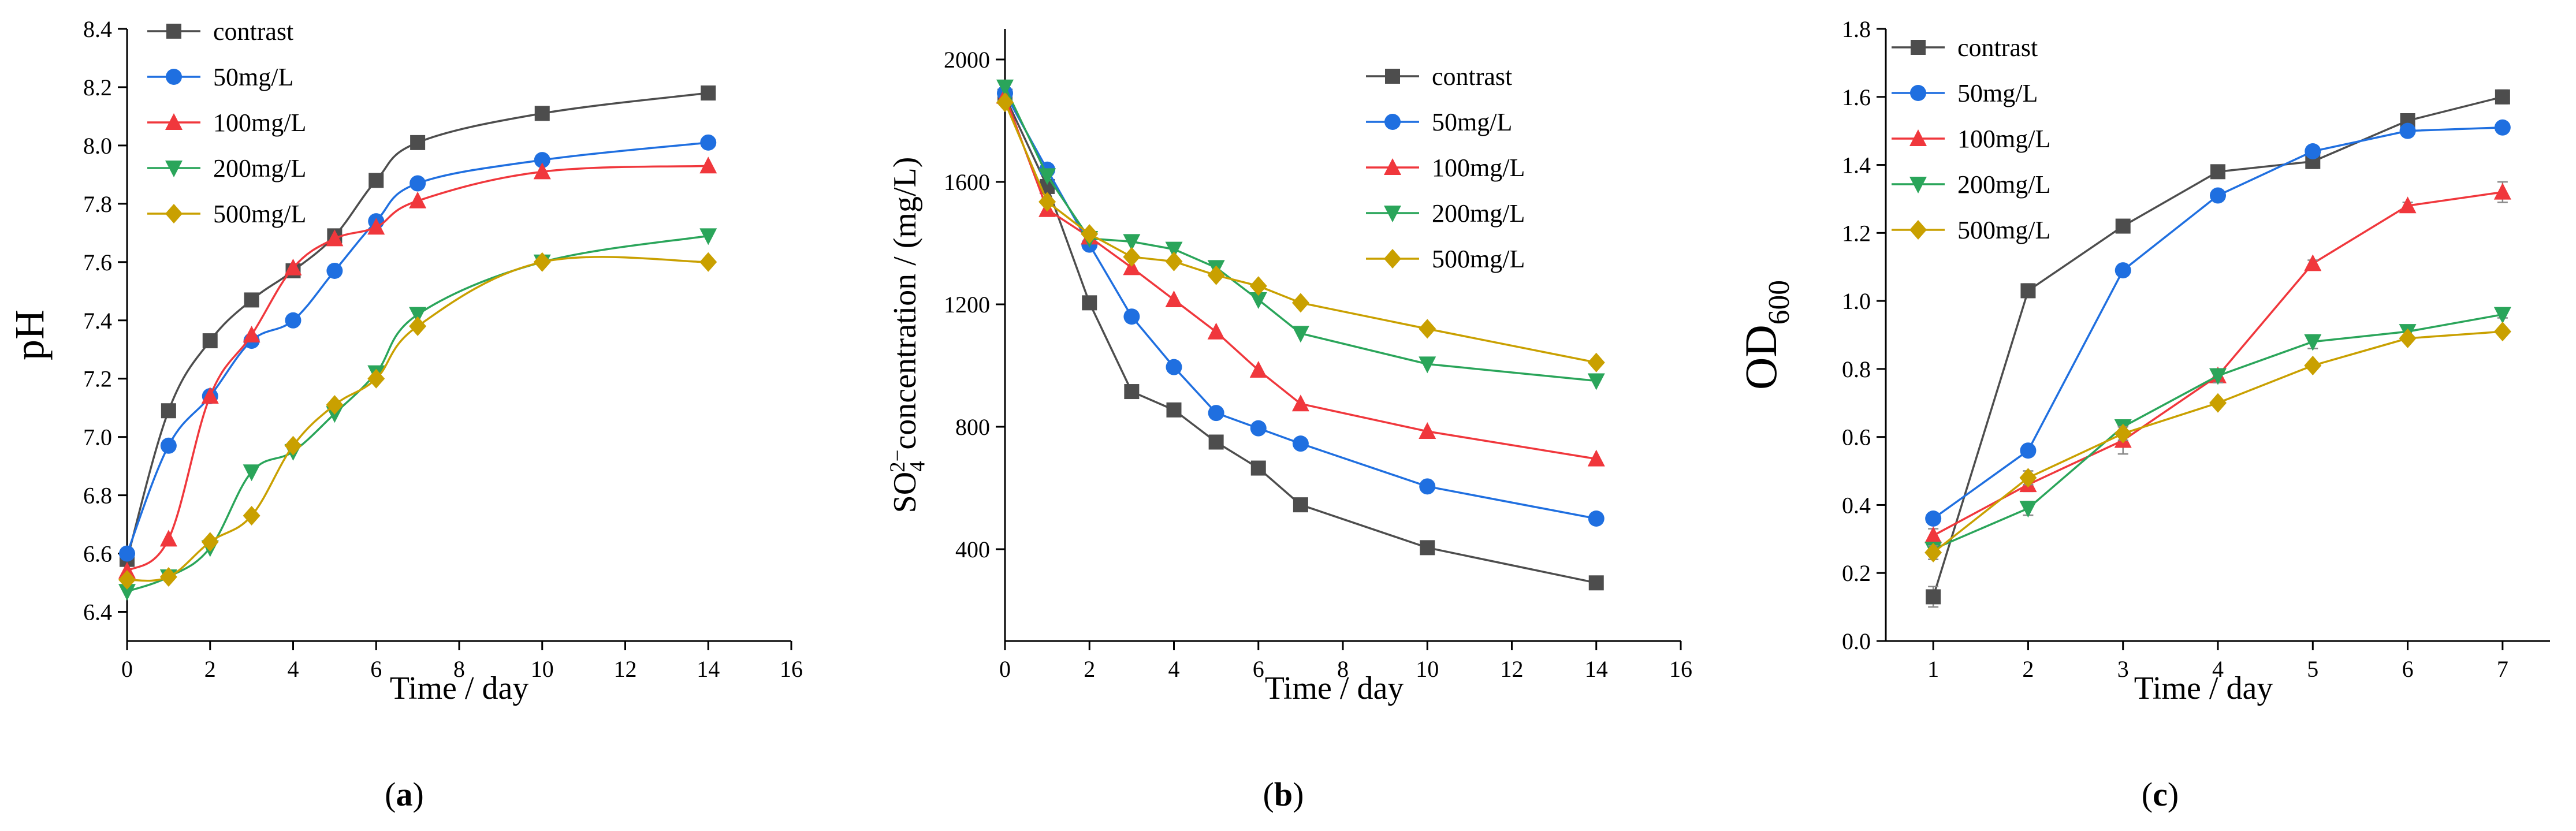 Image resolution: width=2576 pixels, height=831 pixels. Describe the element at coordinates (1998, 47) in the screenshot. I see `legend-label: contrast` at that location.